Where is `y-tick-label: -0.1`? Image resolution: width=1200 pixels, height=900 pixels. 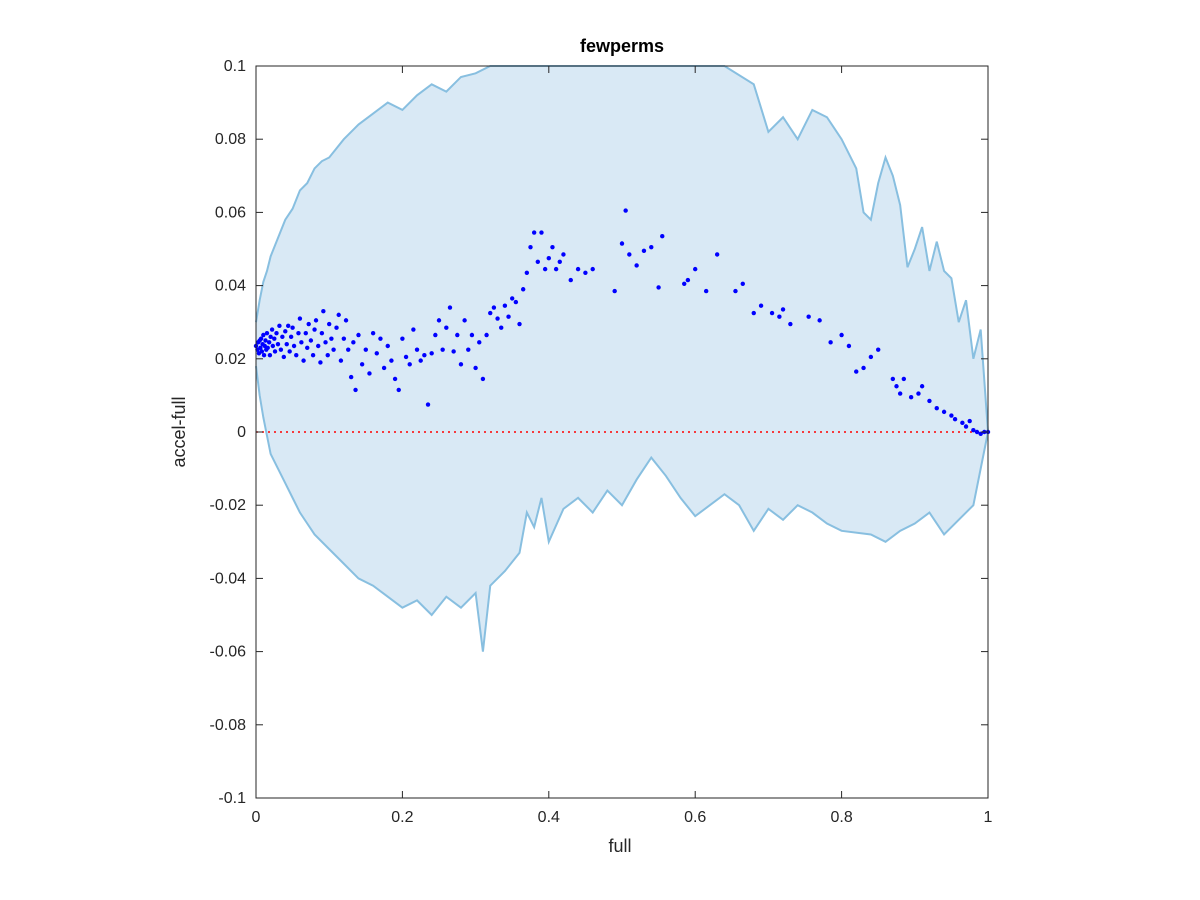 y-tick-label: -0.1 is located at coordinates (232, 798).